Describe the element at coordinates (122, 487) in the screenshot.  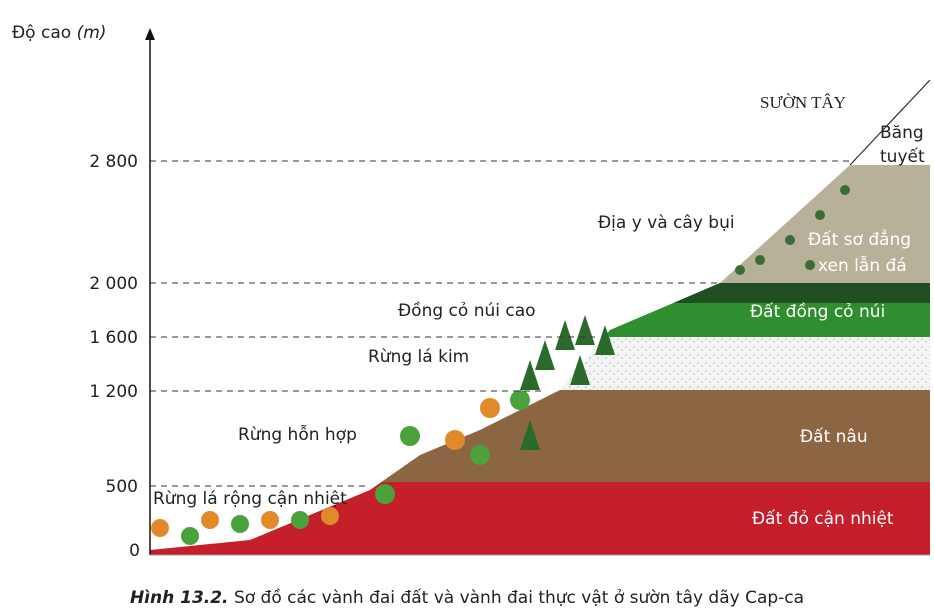
I see `tick-label: 500` at that location.